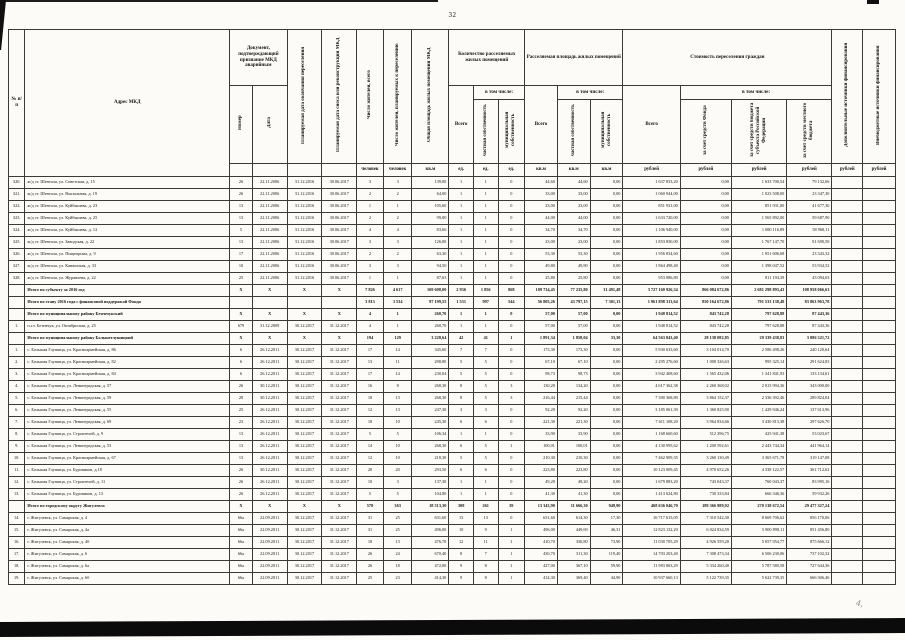  What do you see at coordinates (127, 290) in the screenshot?
I see `address-cell: Итого по субъекту за 2016 год` at bounding box center [127, 290].